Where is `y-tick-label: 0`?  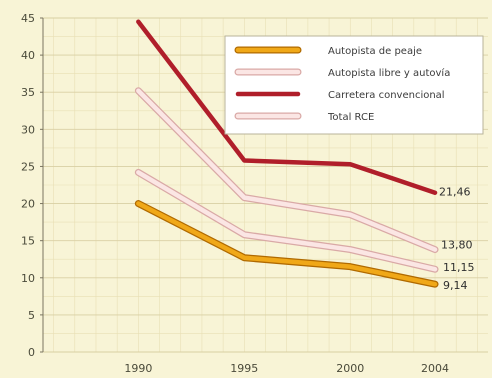 y-tick-label: 0 is located at coordinates (31, 352).